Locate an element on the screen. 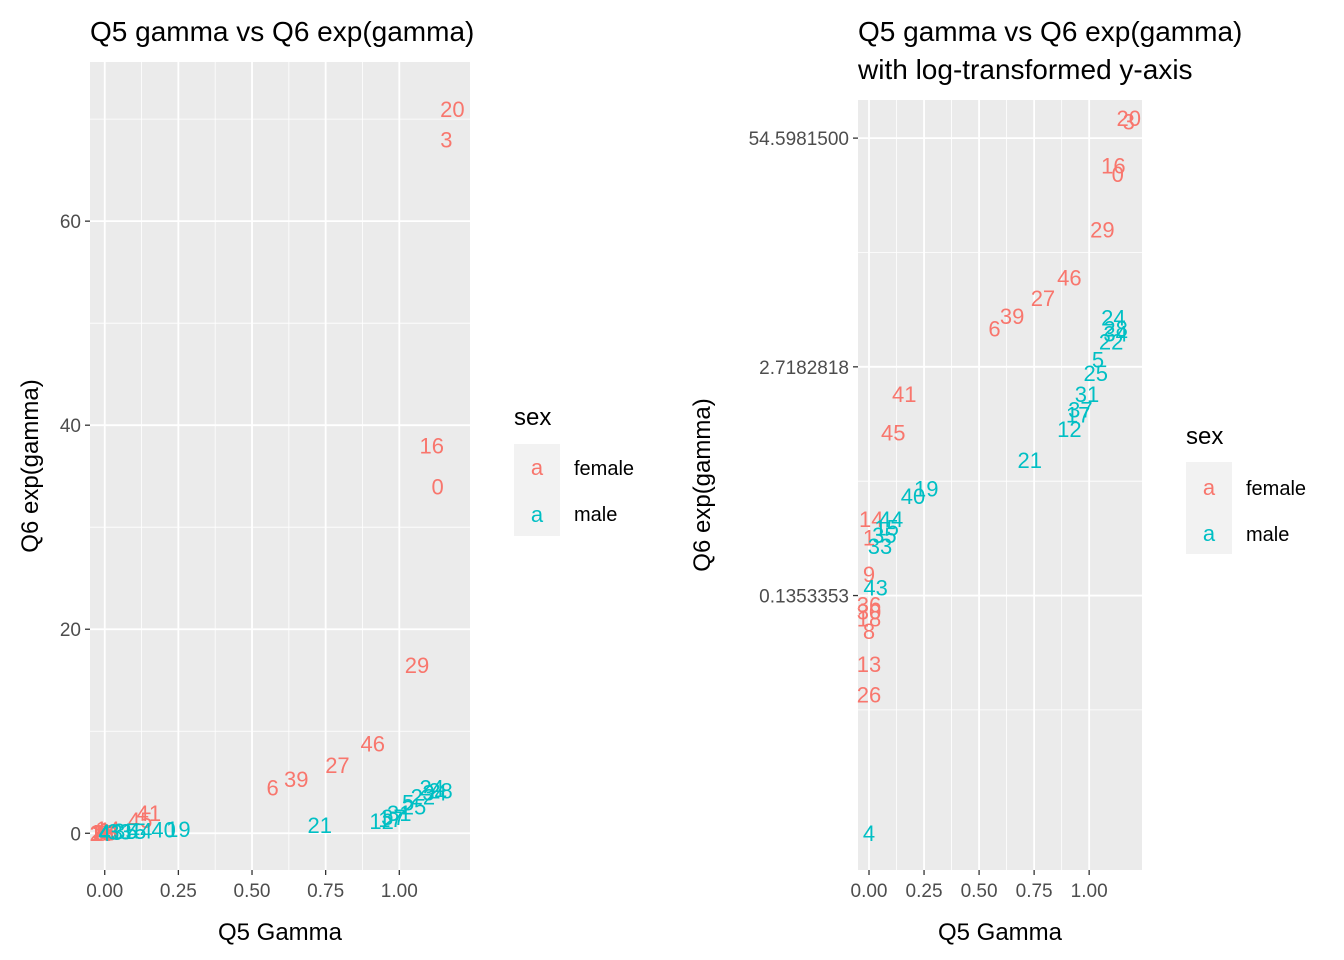 This screenshot has width=1344, height=960. legend-label-female: female is located at coordinates (604, 469).